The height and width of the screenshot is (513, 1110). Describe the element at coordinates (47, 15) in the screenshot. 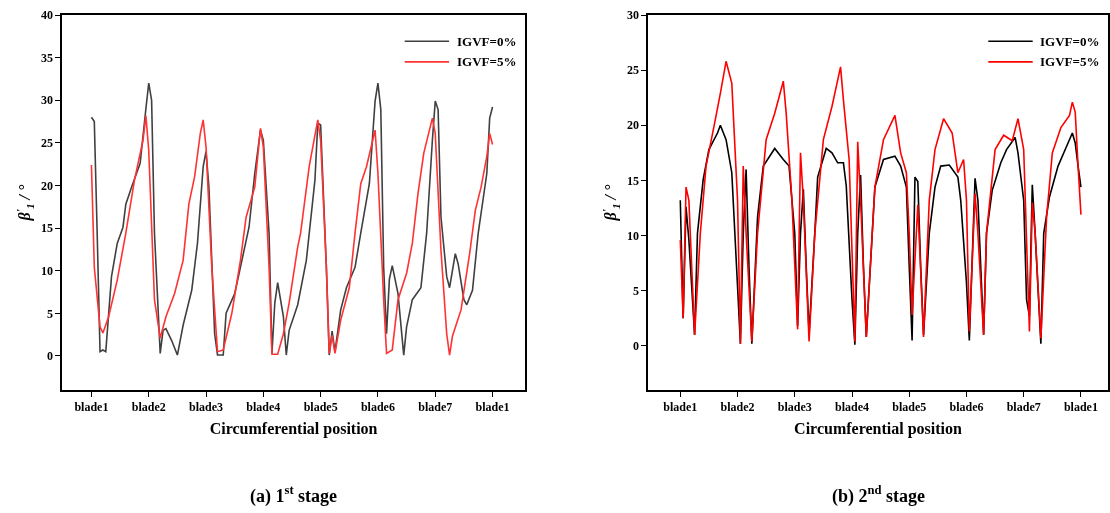

I see `y-tick-label: 40` at that location.